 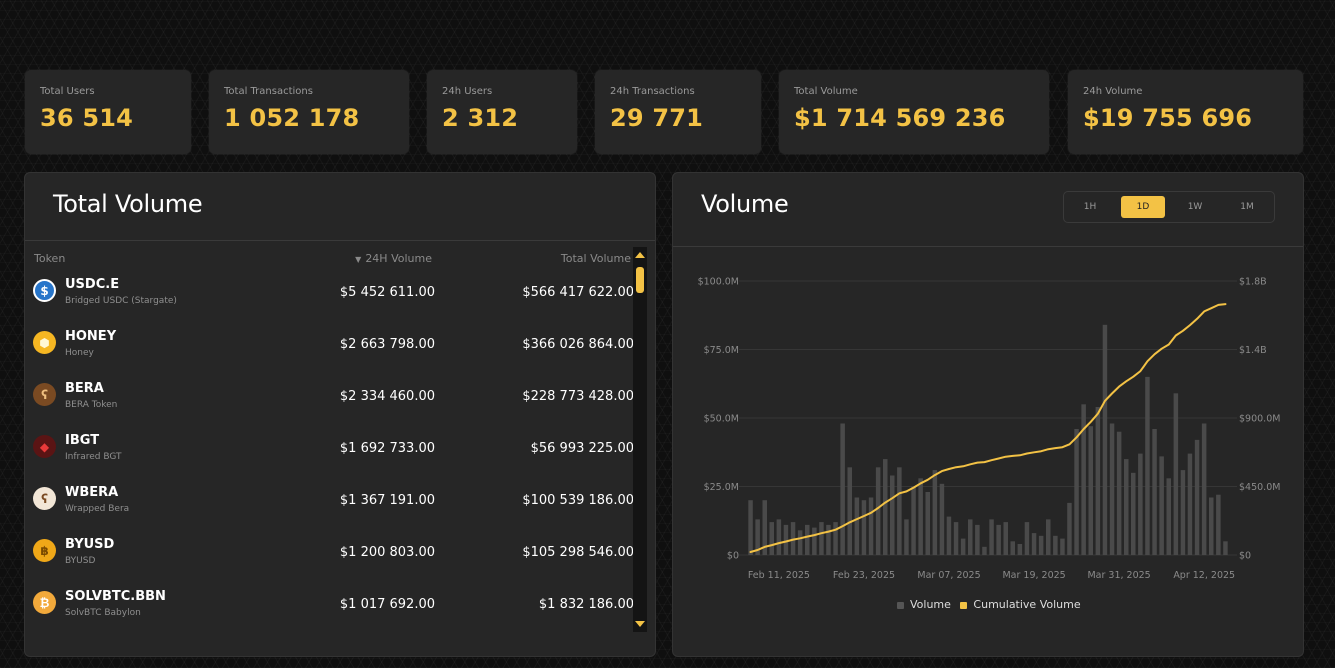 I want to click on timeframe-tabs: 1H 1D 1W 1M, so click(x=1169, y=207).